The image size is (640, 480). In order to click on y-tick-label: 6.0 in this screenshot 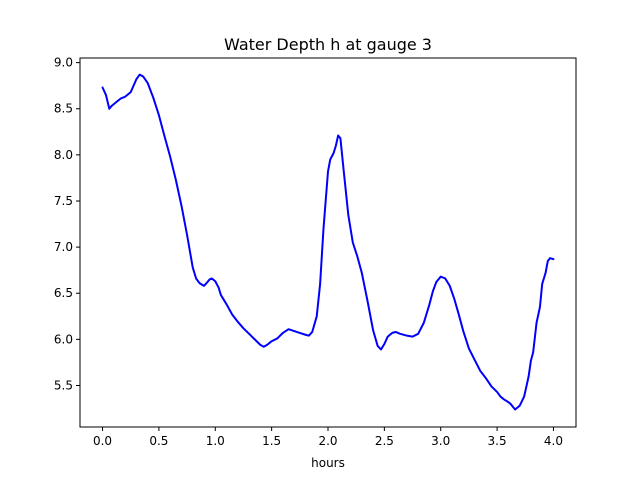, I will do `click(63, 339)`.